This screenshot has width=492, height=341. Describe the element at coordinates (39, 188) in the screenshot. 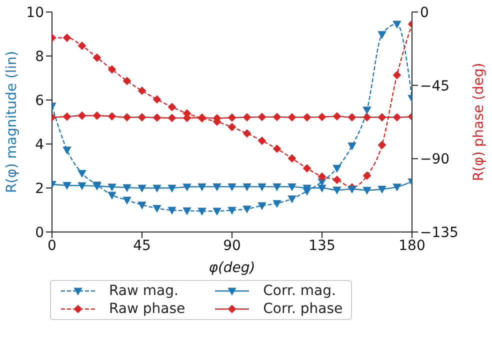

I see `y-tick-label: 2` at that location.